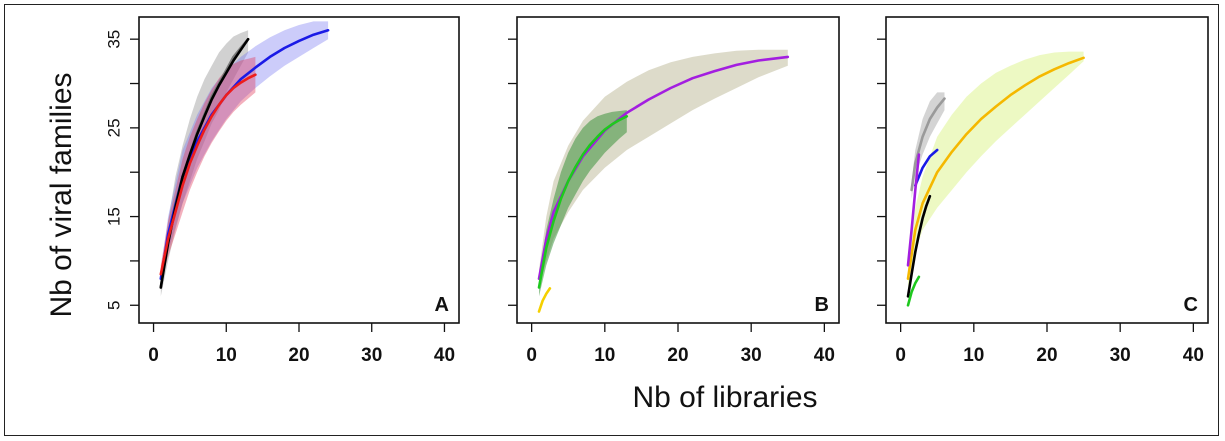 The width and height of the screenshot is (1225, 441). I want to click on panel-label: C, so click(1191, 305).